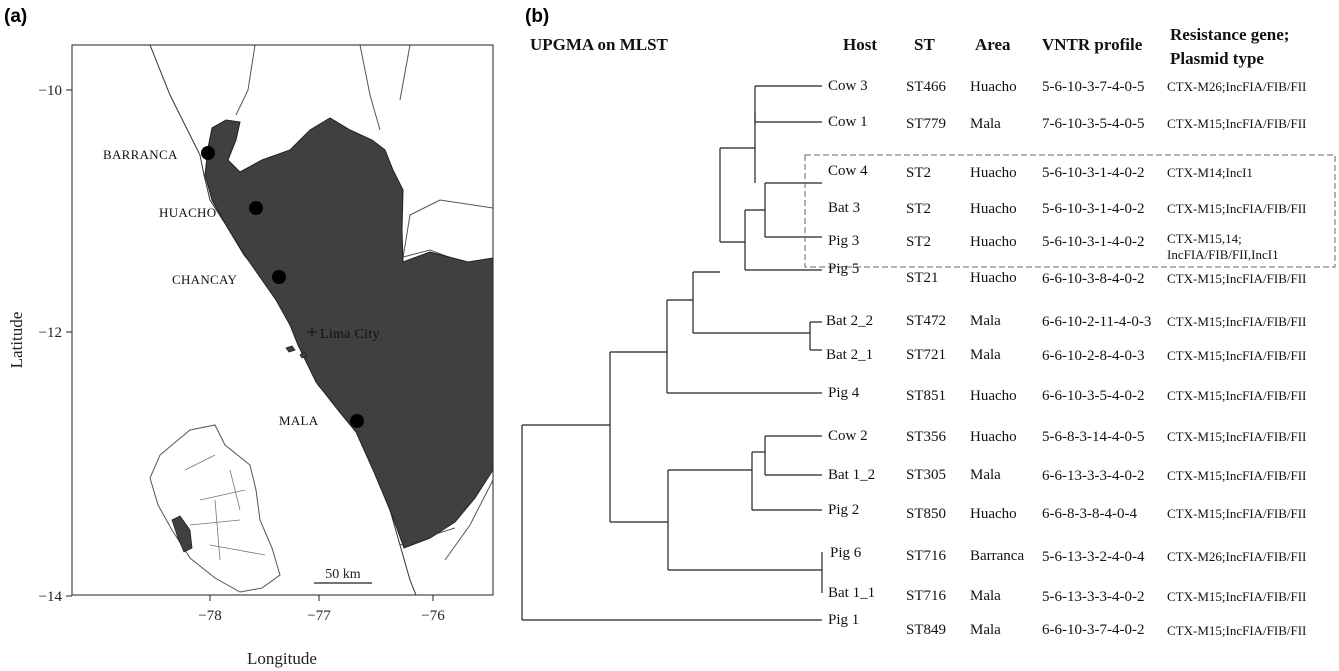 The width and height of the screenshot is (1339, 671). I want to click on row-resistance-line1: CTX-M15,14;, so click(1204, 238).